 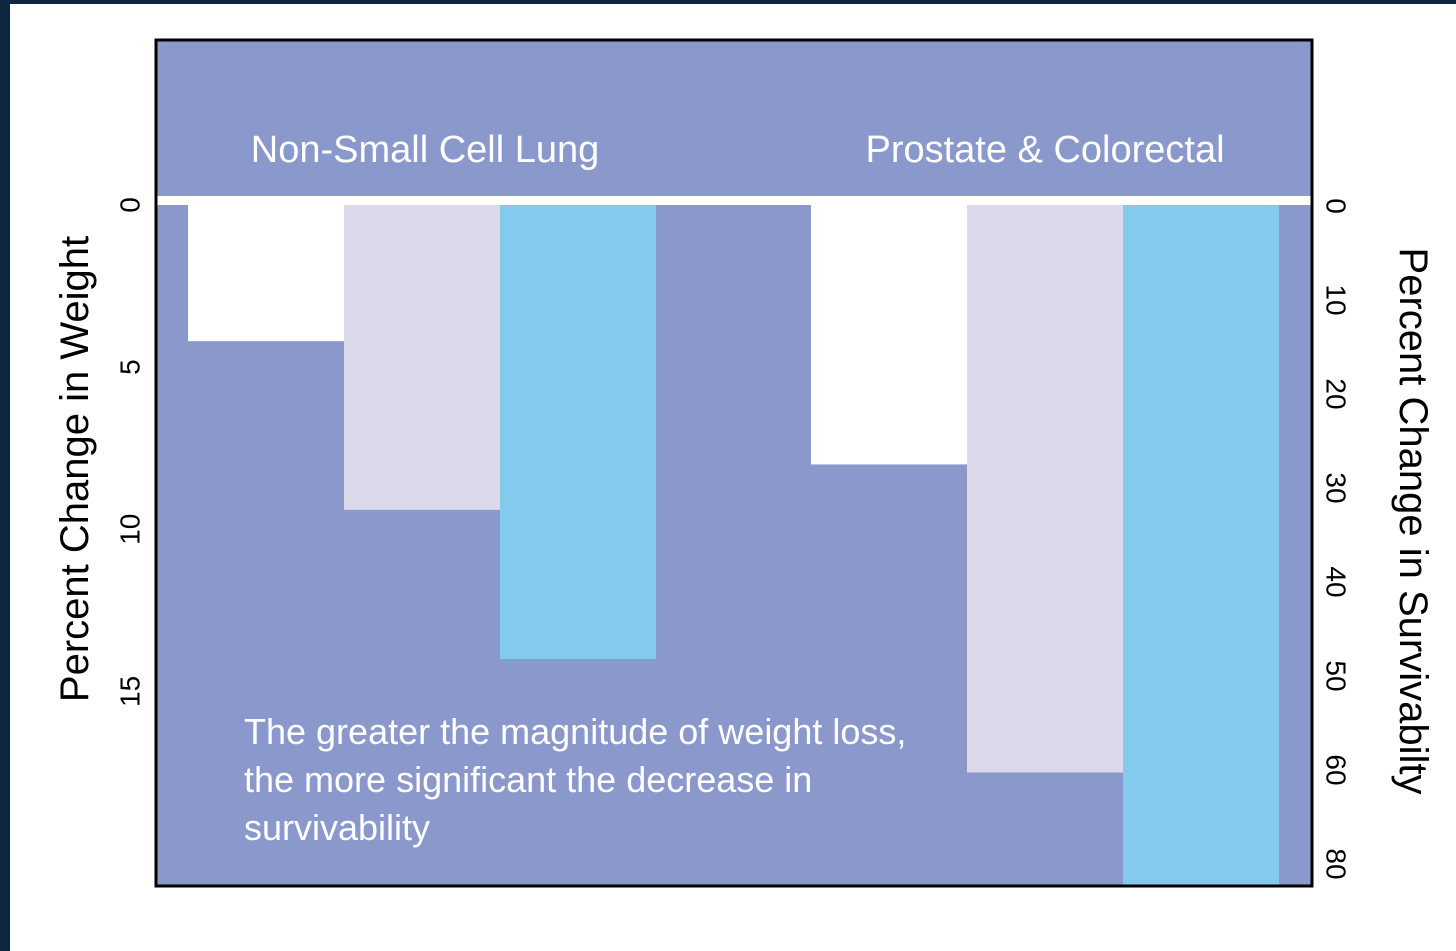 What do you see at coordinates (1336, 299) in the screenshot?
I see `y2-tick-label: 10` at bounding box center [1336, 299].